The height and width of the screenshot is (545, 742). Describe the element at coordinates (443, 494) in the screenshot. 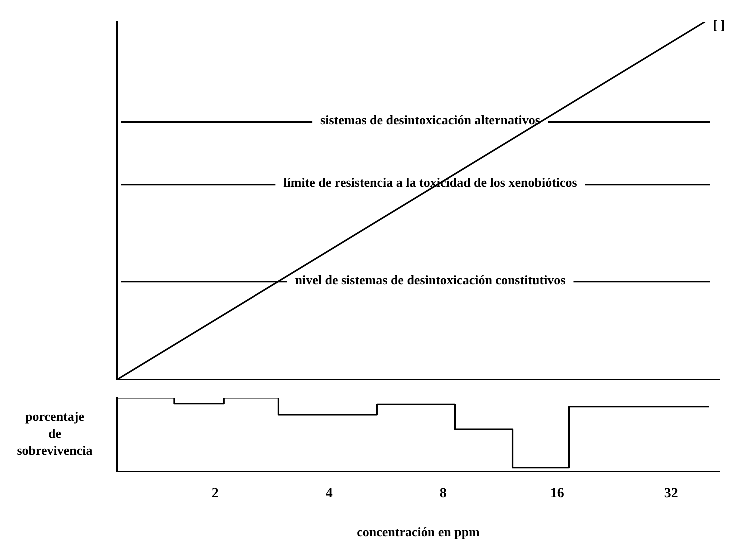

I see `x-tick-label: 8` at that location.